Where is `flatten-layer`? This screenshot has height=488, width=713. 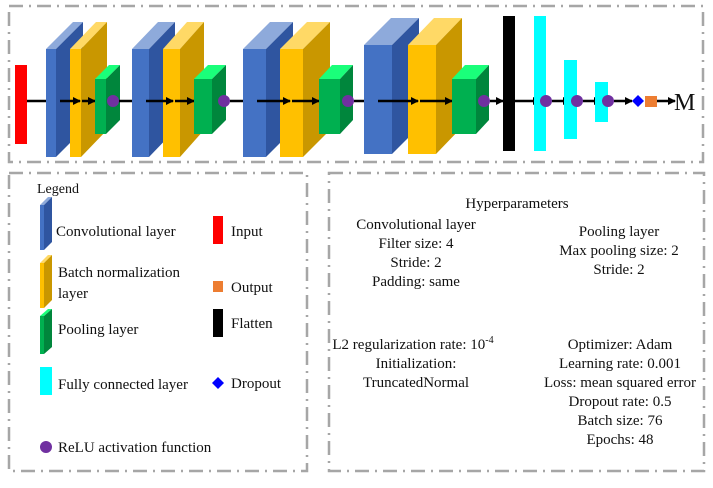 flatten-layer is located at coordinates (509, 83).